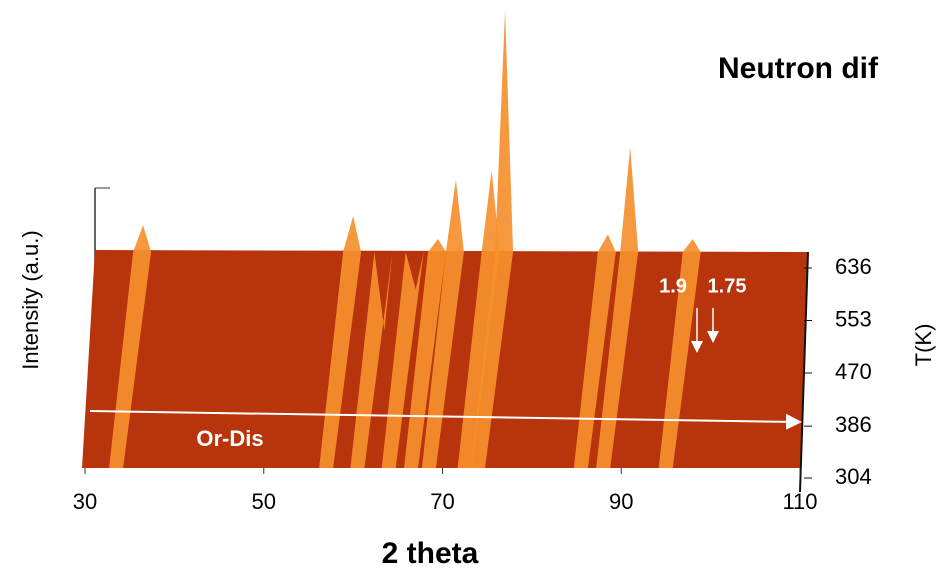  Describe the element at coordinates (804, 372) in the screenshot. I see `z-axis` at that location.